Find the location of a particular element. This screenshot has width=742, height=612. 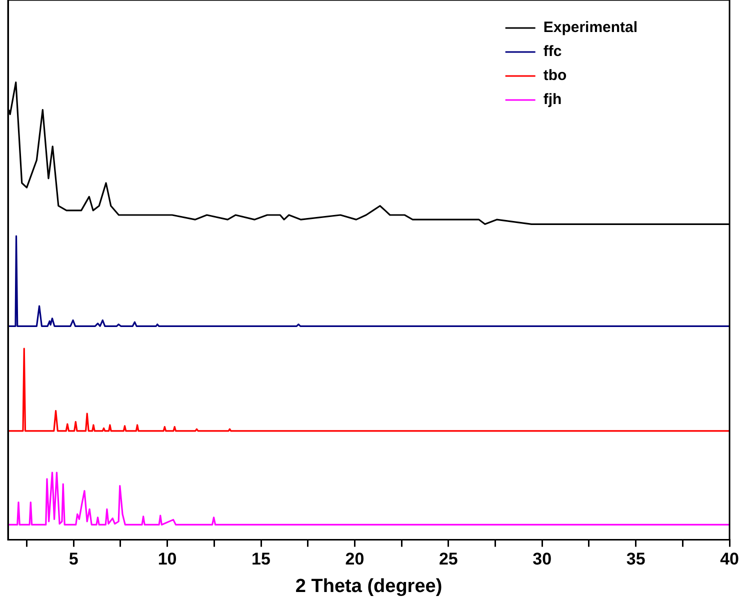

x-tick-label: 40 is located at coordinates (730, 559).